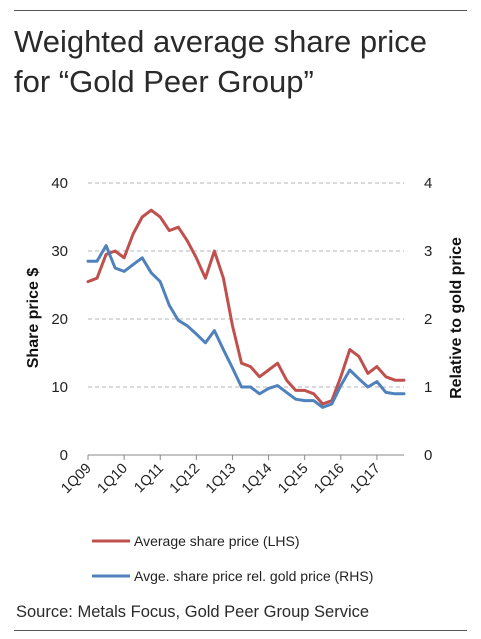 The width and height of the screenshot is (481, 639). What do you see at coordinates (59, 251) in the screenshot?
I see `y-tick-label: 30` at bounding box center [59, 251].